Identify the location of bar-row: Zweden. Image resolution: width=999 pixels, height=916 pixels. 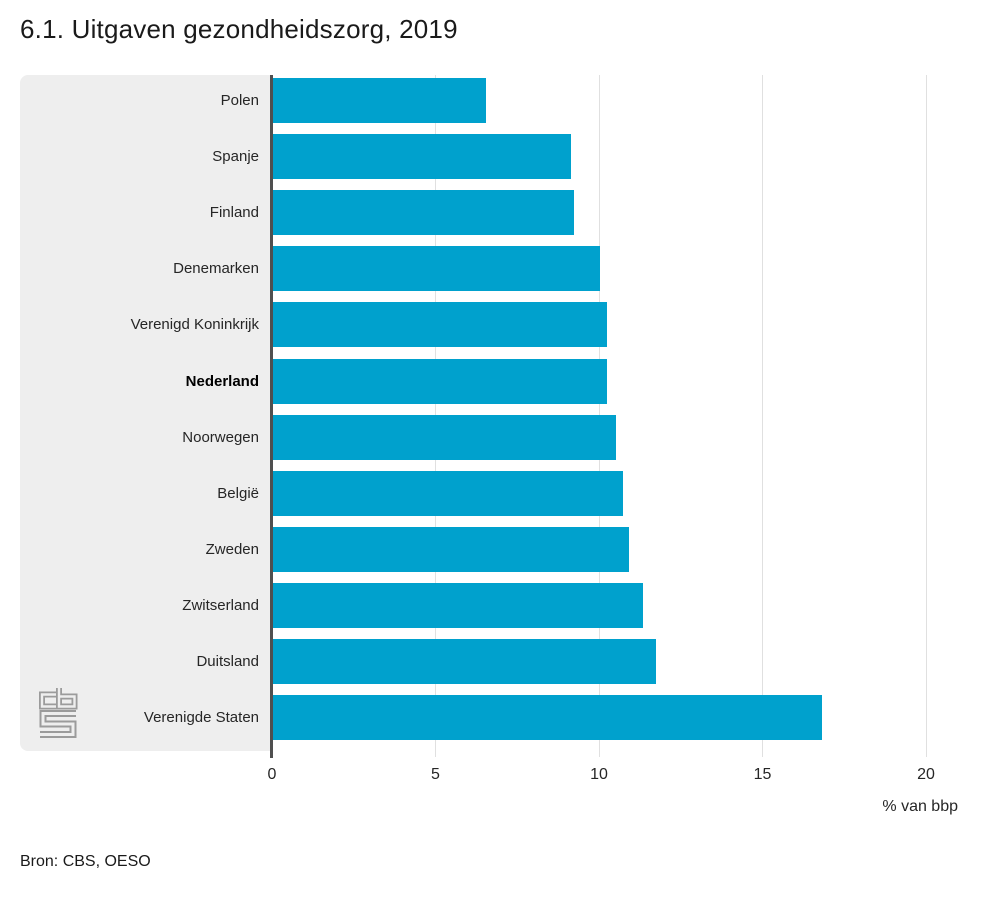
(499, 549).